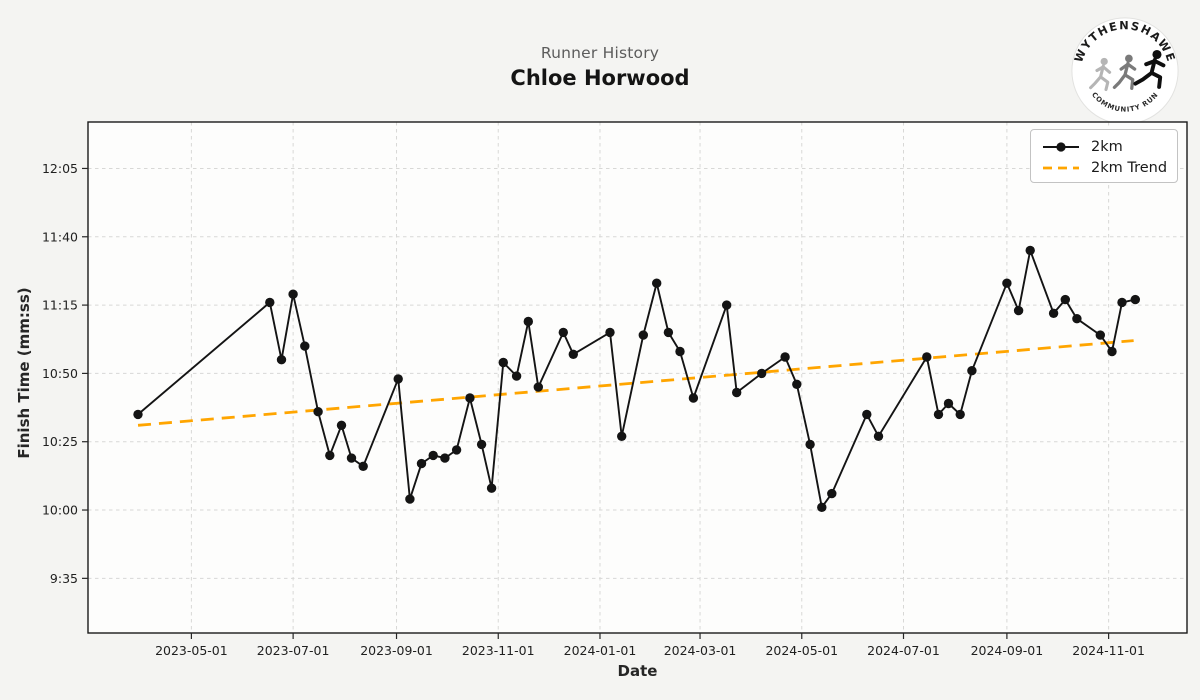 The height and width of the screenshot is (700, 1200). Describe the element at coordinates (1061, 146) in the screenshot. I see `legend-2km-swatch-icon` at that location.